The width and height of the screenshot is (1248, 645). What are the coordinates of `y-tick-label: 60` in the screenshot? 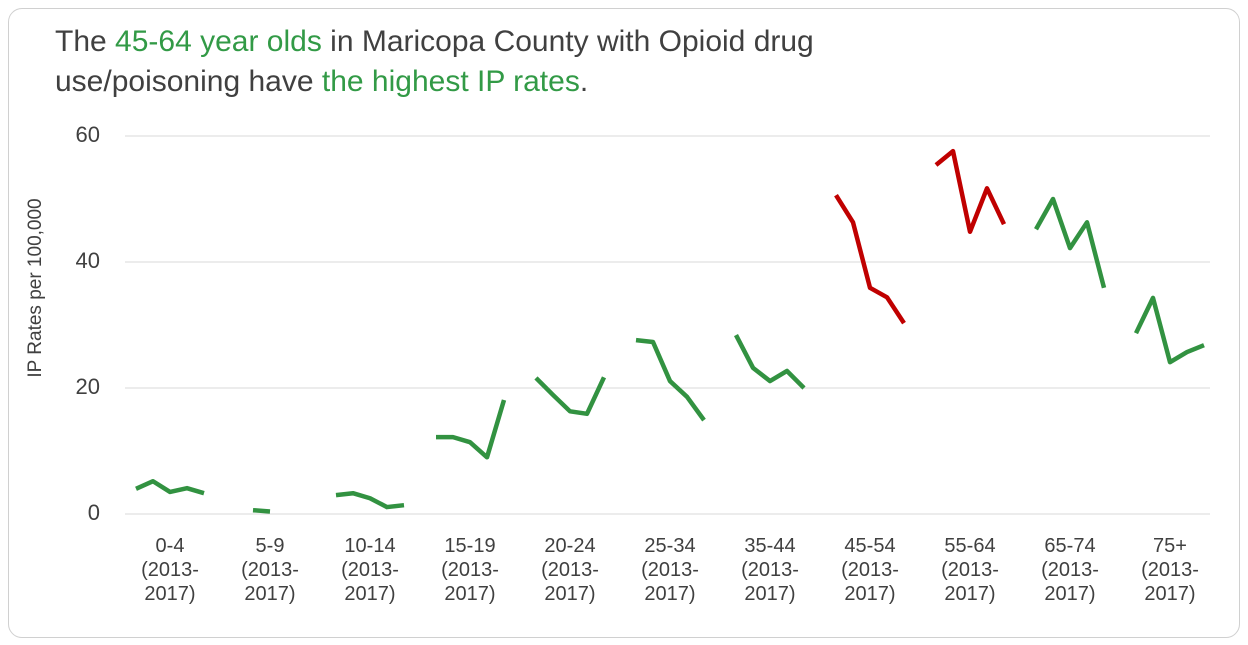 It's located at (88, 134).